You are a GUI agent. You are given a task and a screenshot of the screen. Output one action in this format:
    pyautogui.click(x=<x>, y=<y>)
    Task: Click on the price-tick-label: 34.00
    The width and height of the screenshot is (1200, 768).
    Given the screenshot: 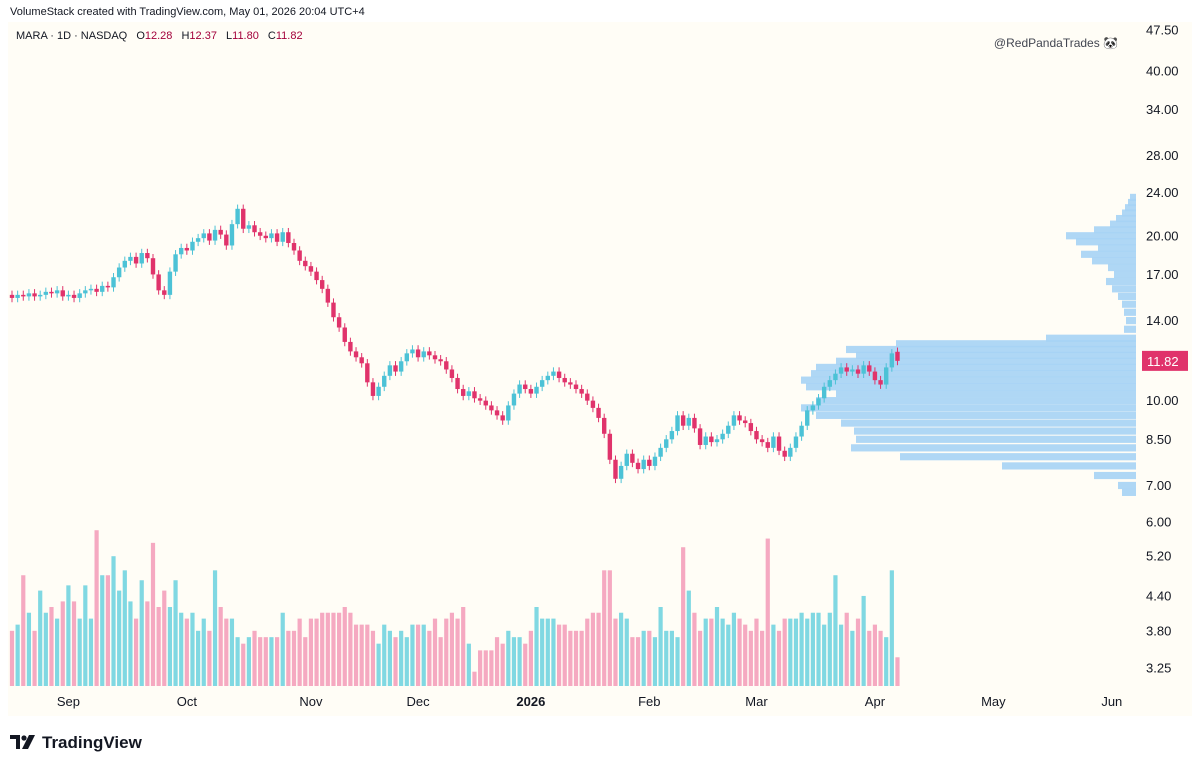 What is the action you would take?
    pyautogui.click(x=1162, y=109)
    